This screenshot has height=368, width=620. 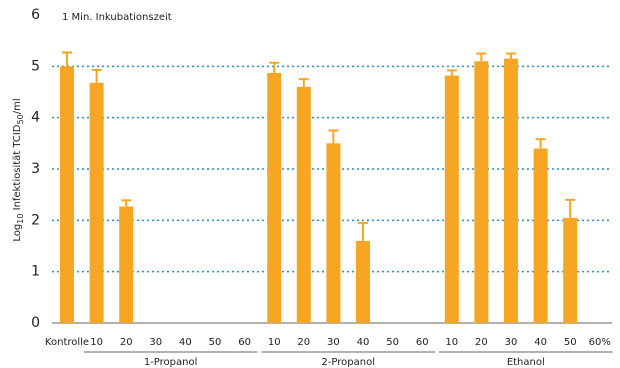 I want to click on x-tick-label: 60%, so click(x=600, y=342).